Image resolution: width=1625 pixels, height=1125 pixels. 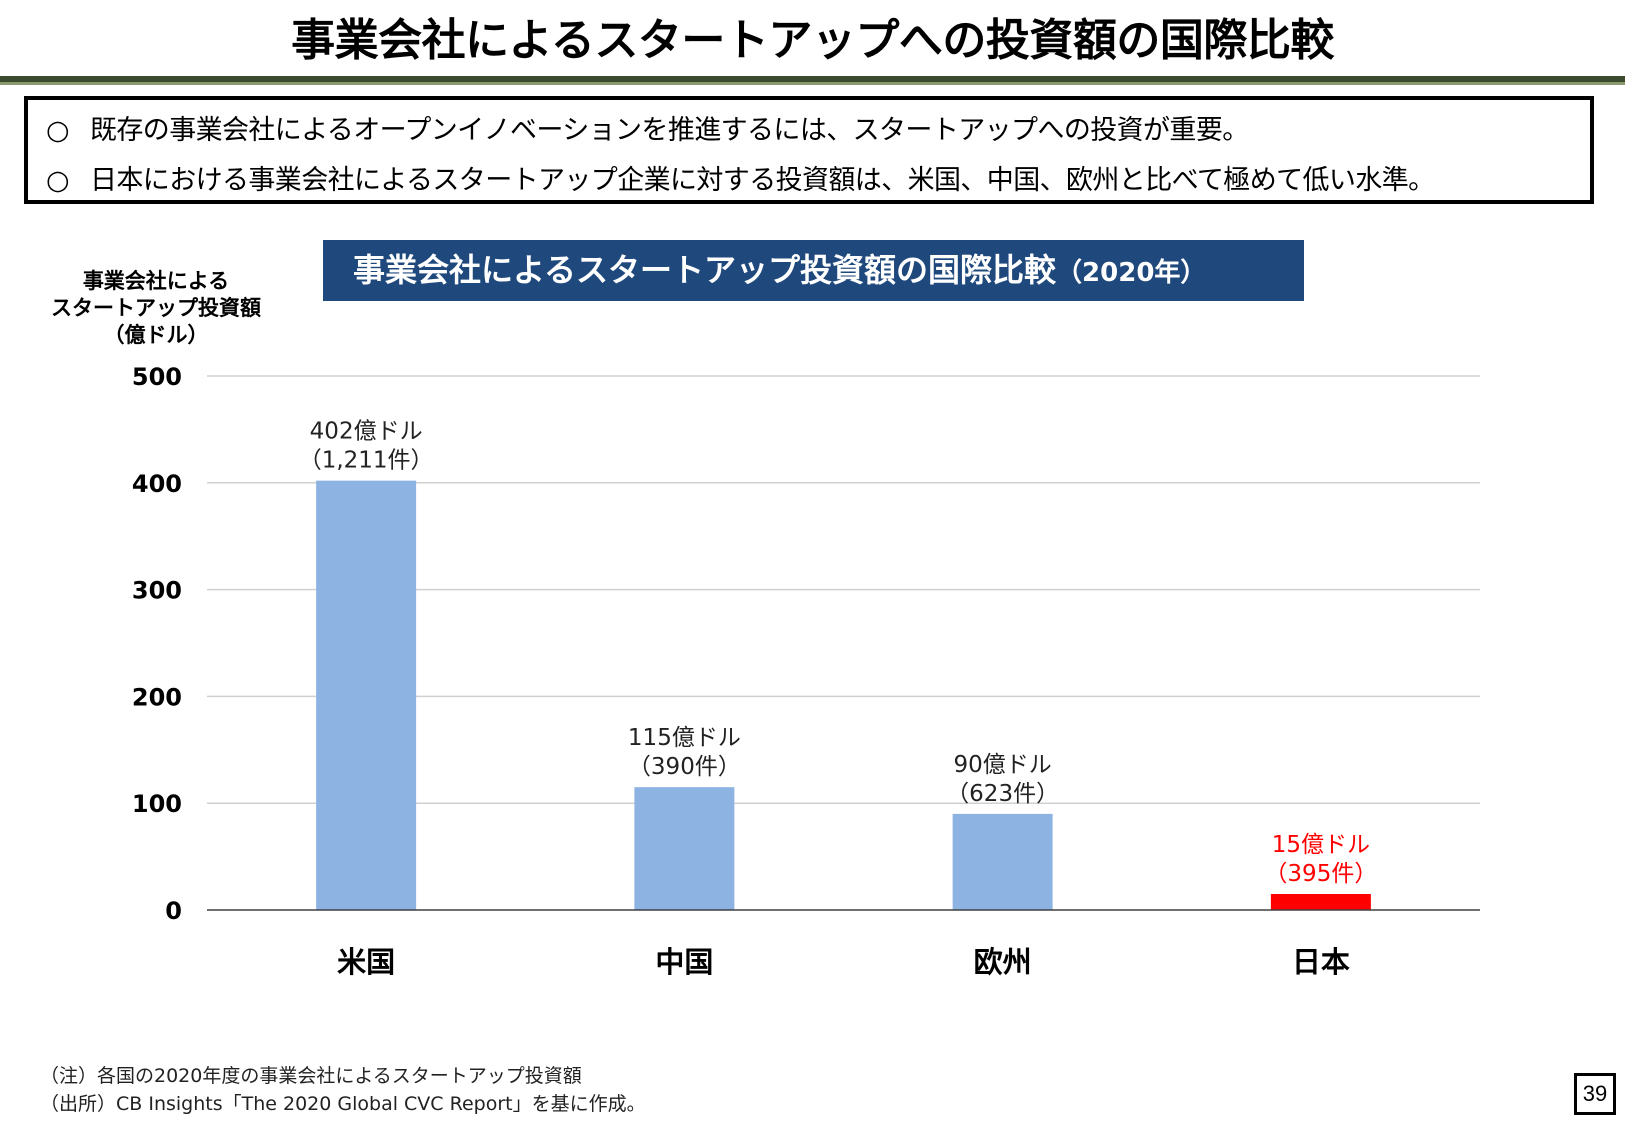 What do you see at coordinates (173, 911) in the screenshot?
I see `y-tick-label: 0` at bounding box center [173, 911].